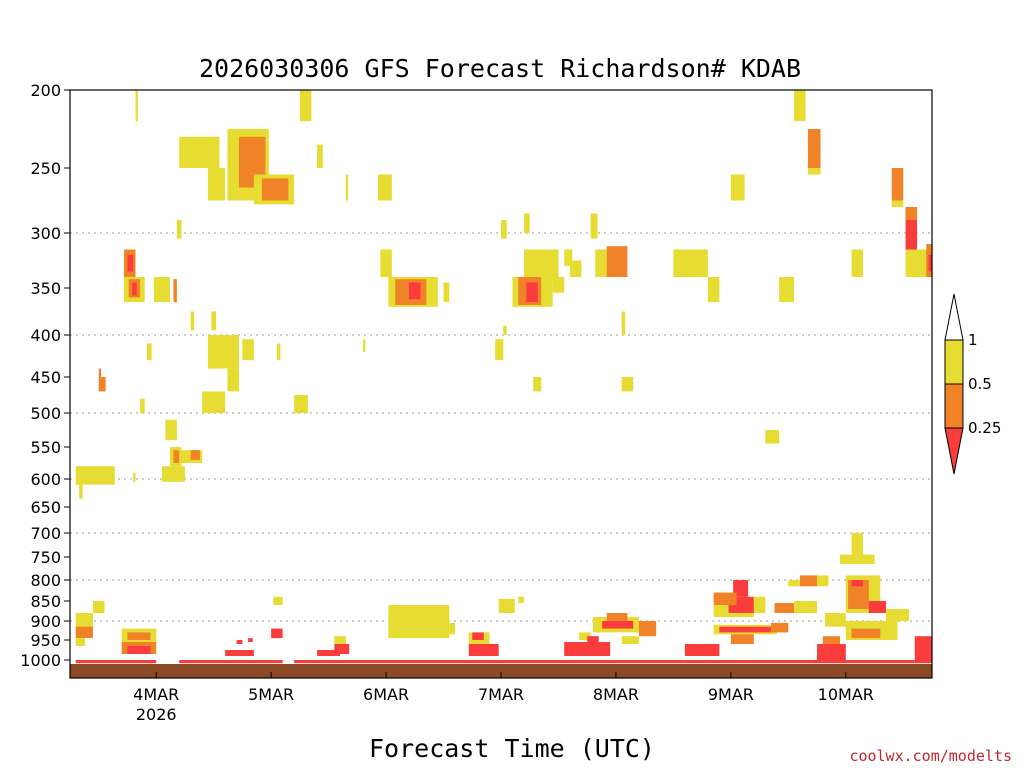 Image resolution: width=1024 pixels, height=768 pixels. I want to click on y-tick-label-16: 1000, so click(40, 660).